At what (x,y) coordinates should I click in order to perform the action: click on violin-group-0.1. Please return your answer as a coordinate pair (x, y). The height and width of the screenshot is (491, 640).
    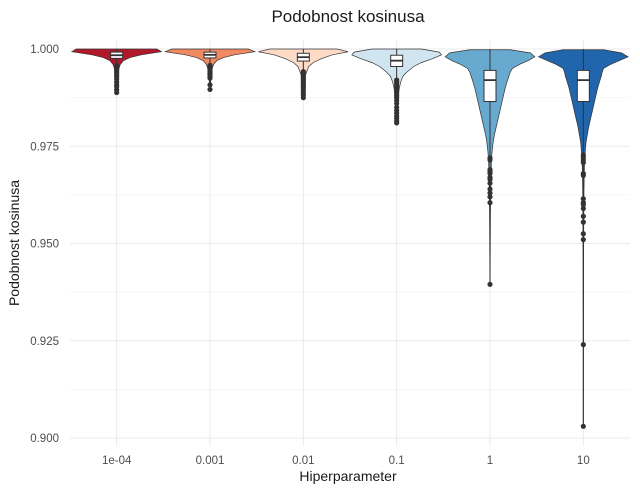
    Looking at the image, I should click on (397, 87).